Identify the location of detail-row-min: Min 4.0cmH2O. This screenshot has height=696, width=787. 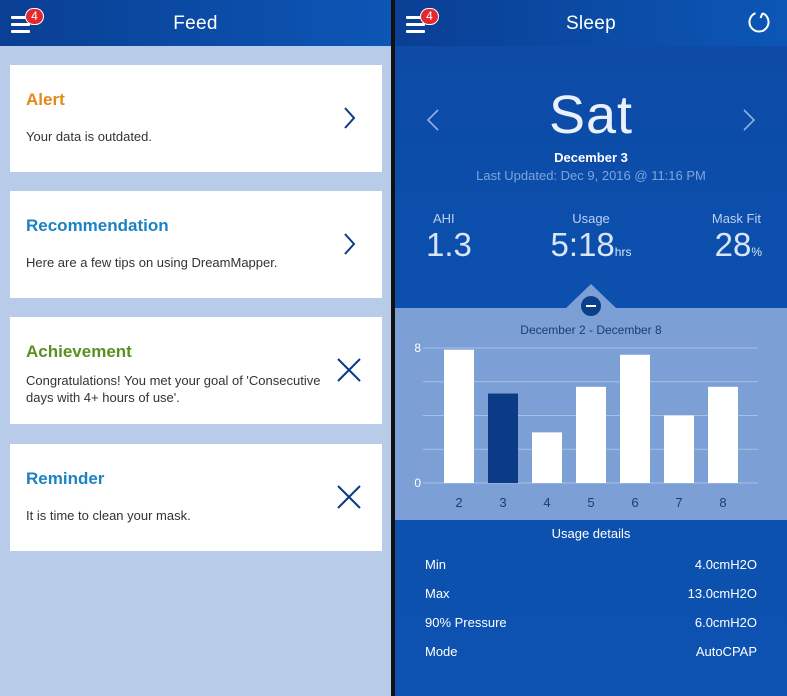
(591, 566).